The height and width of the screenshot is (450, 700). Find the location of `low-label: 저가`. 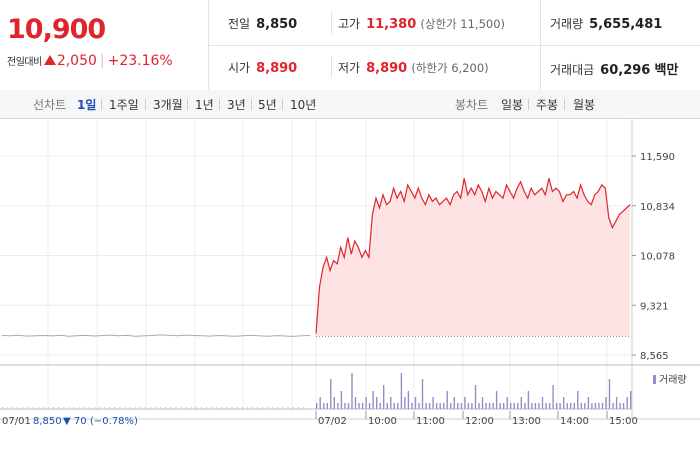

low-label: 저가 is located at coordinates (349, 68).